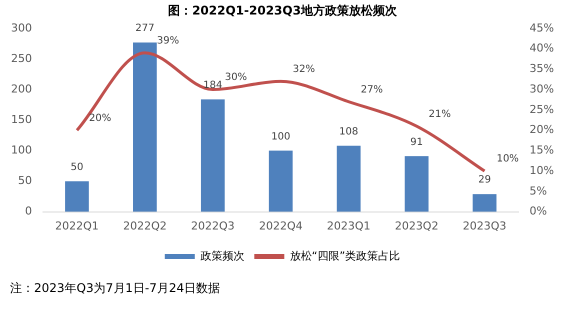  Describe the element at coordinates (25, 181) in the screenshot. I see `y-tick-label: 50` at that location.